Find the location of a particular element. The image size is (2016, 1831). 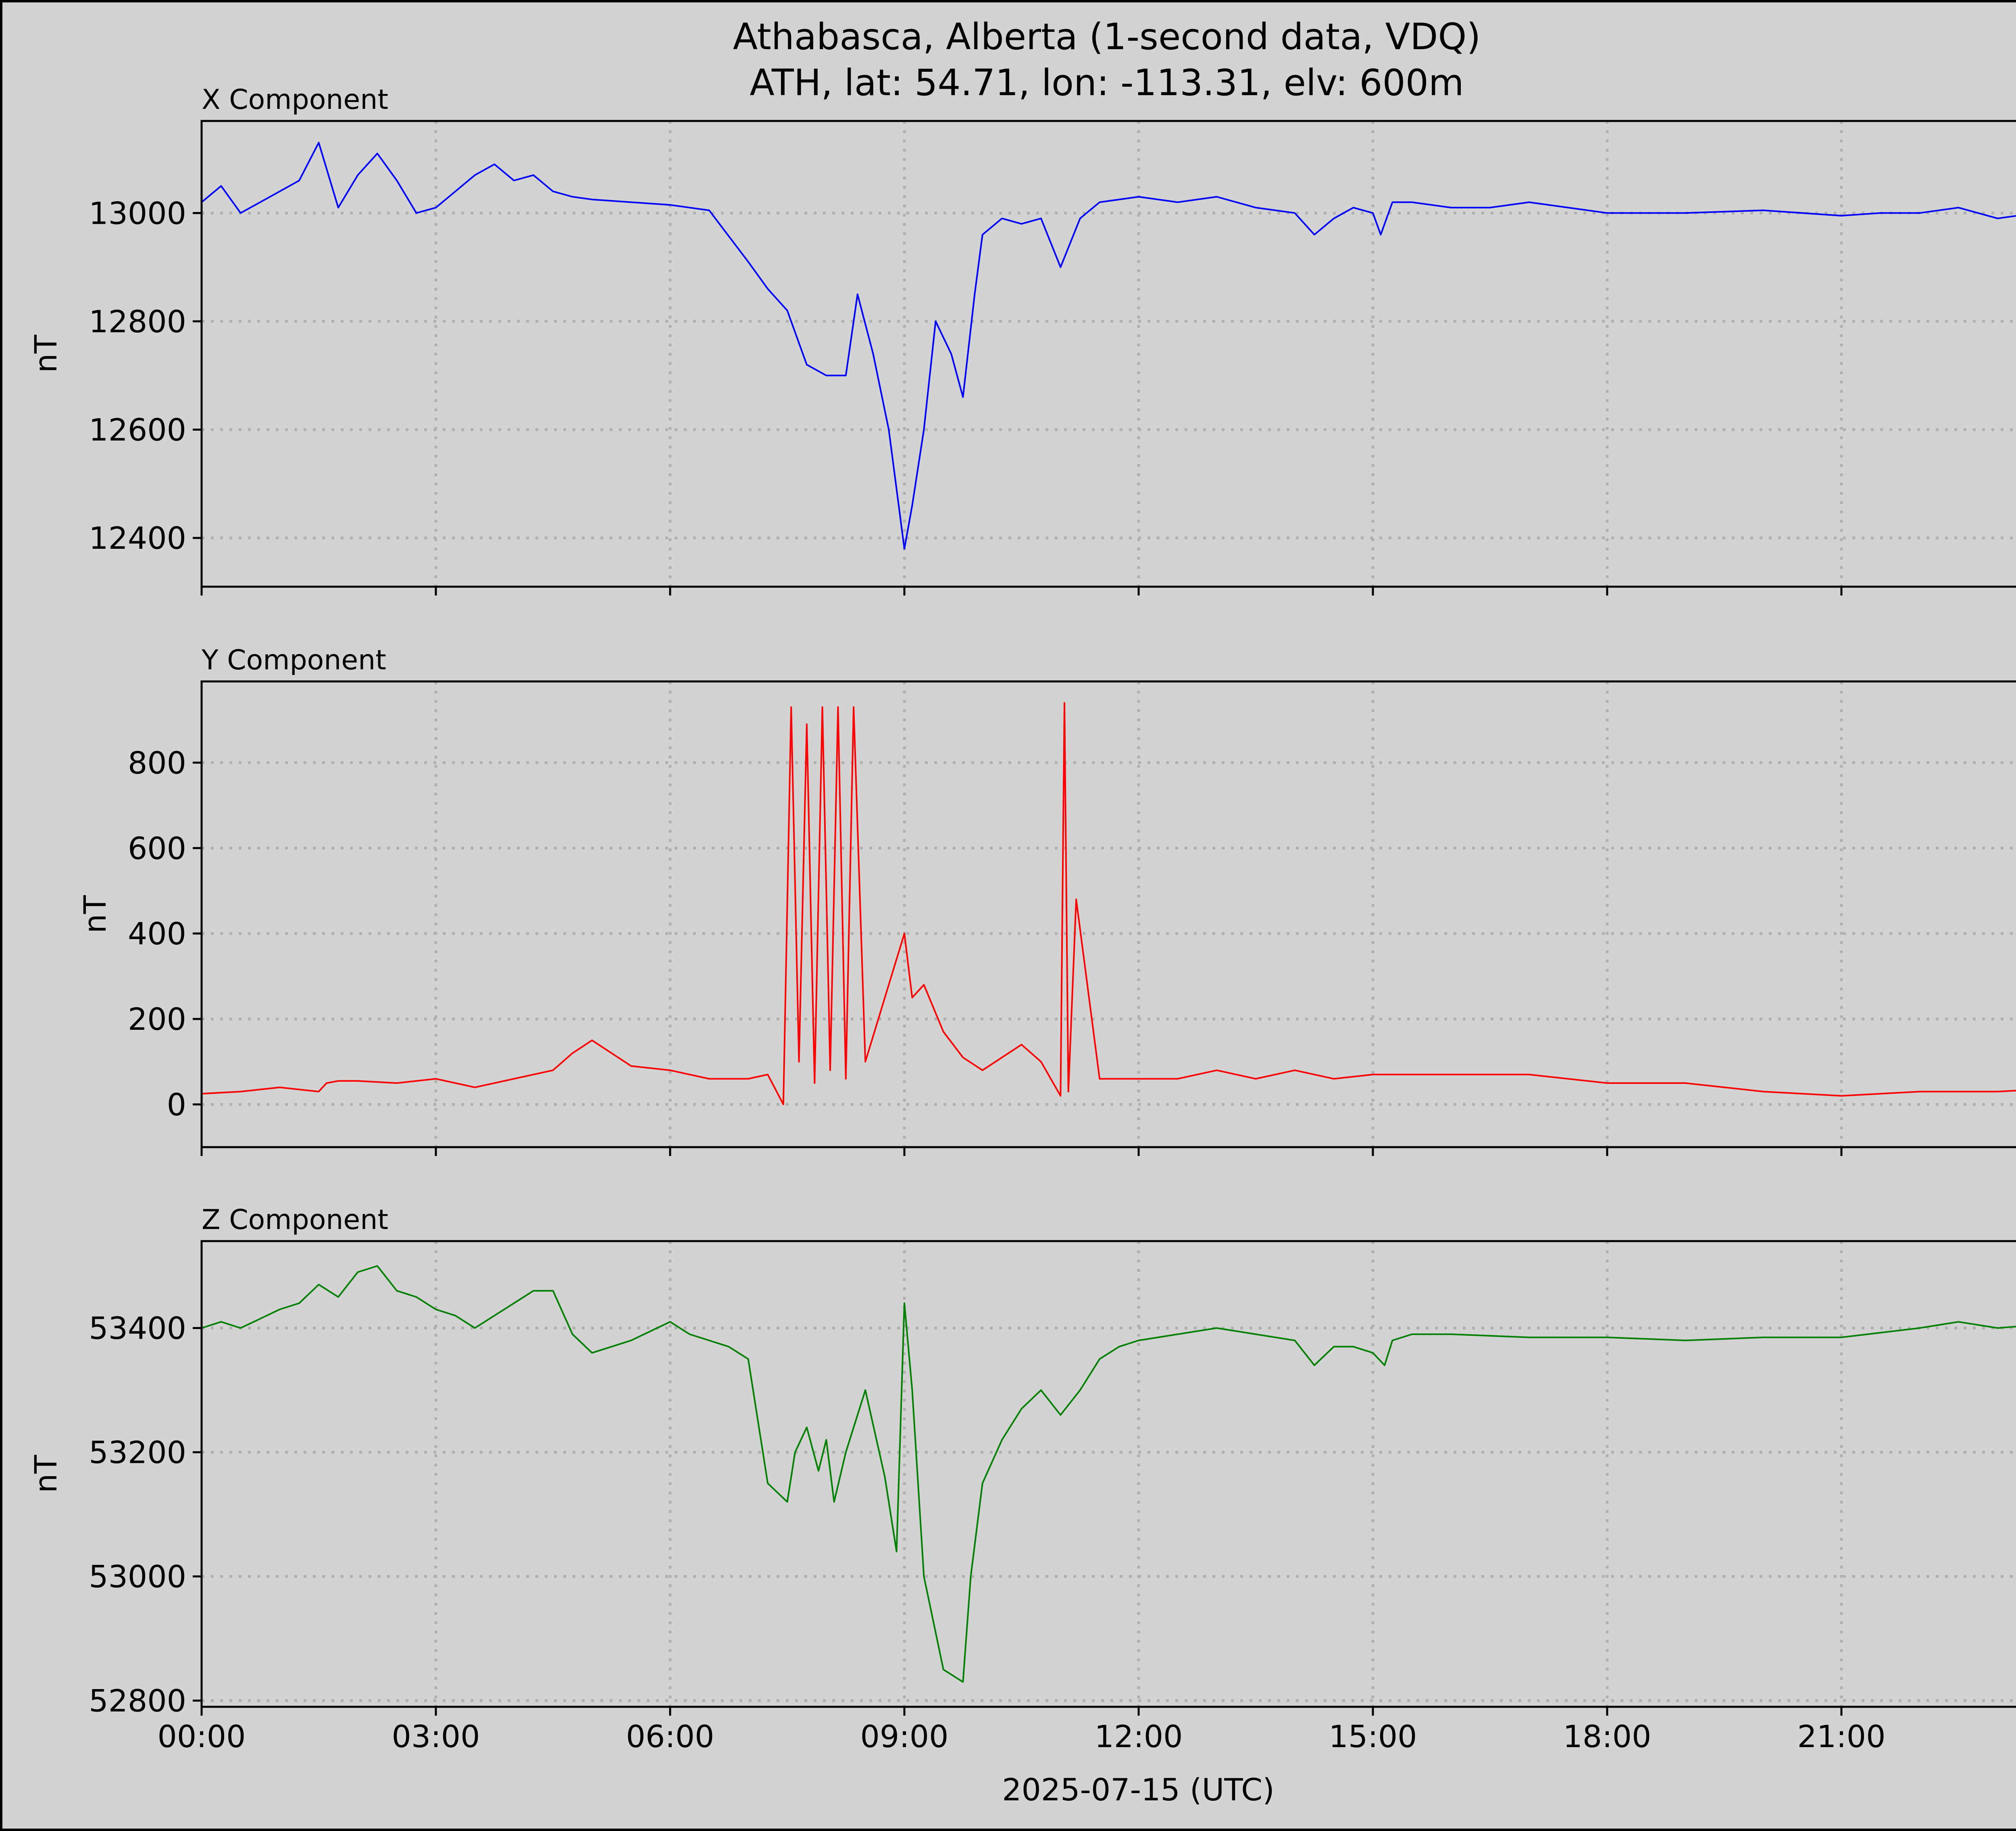

y-tick-label: 800 is located at coordinates (157, 763).